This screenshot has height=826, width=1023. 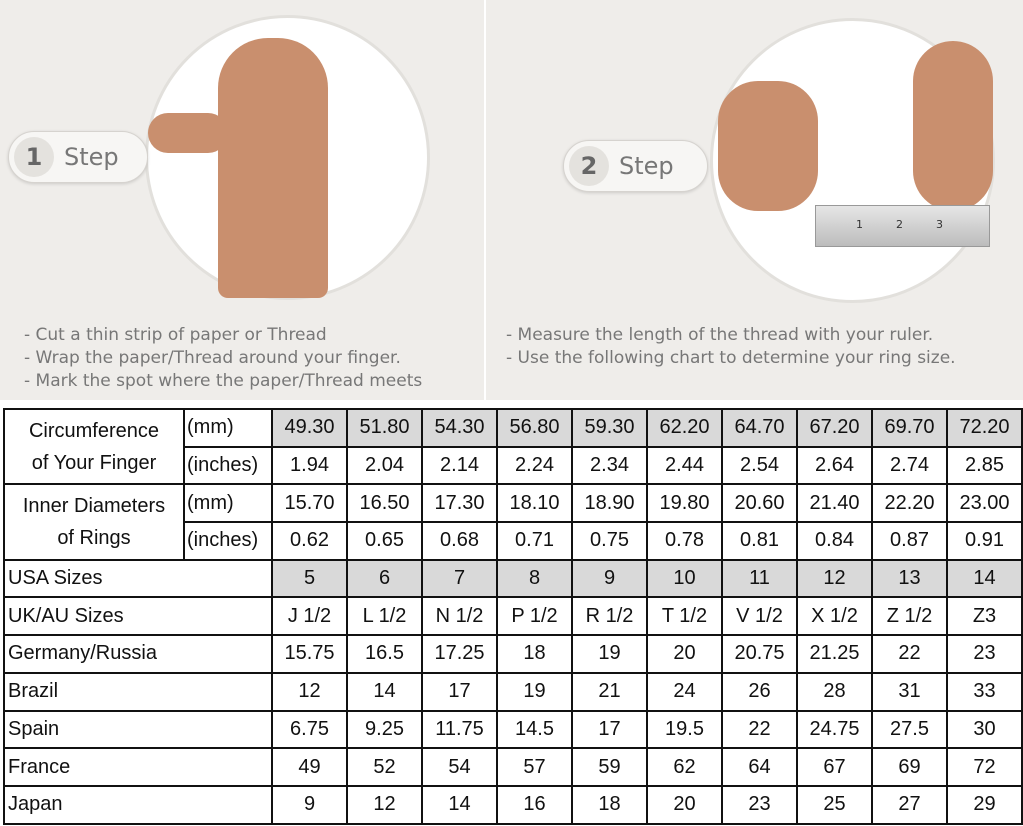 I want to click on table-cell: 15.75, so click(x=309, y=654).